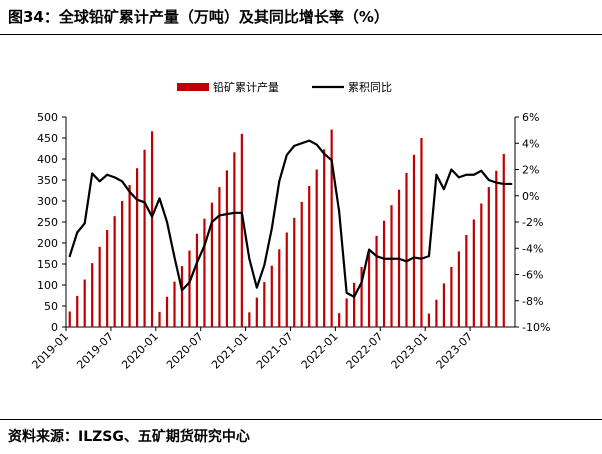  Describe the element at coordinates (47, 117) in the screenshot. I see `y-left-tick-label: 500` at that location.